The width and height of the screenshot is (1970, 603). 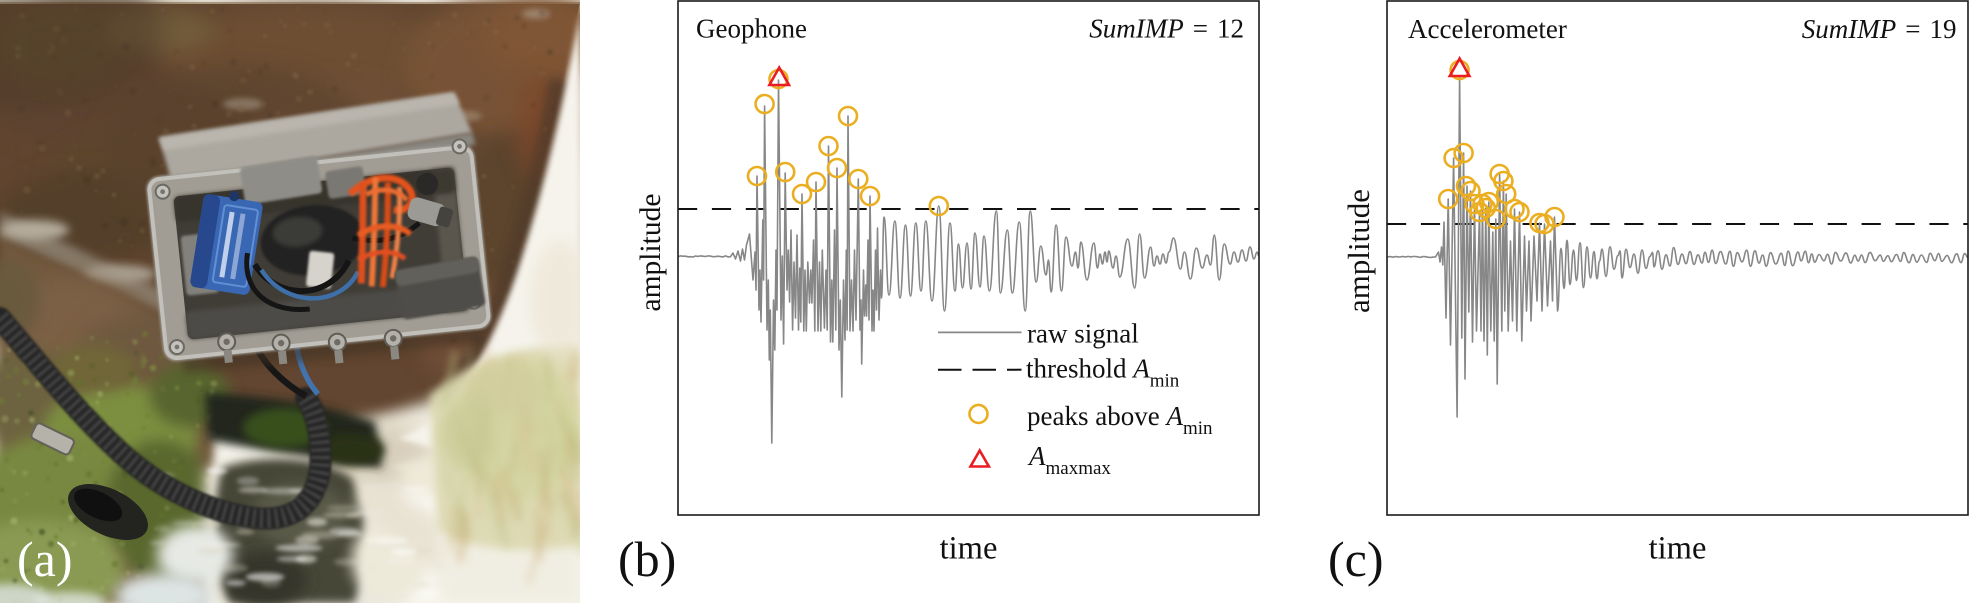 I want to click on svg-text: raw signal, so click(x=1083, y=334).